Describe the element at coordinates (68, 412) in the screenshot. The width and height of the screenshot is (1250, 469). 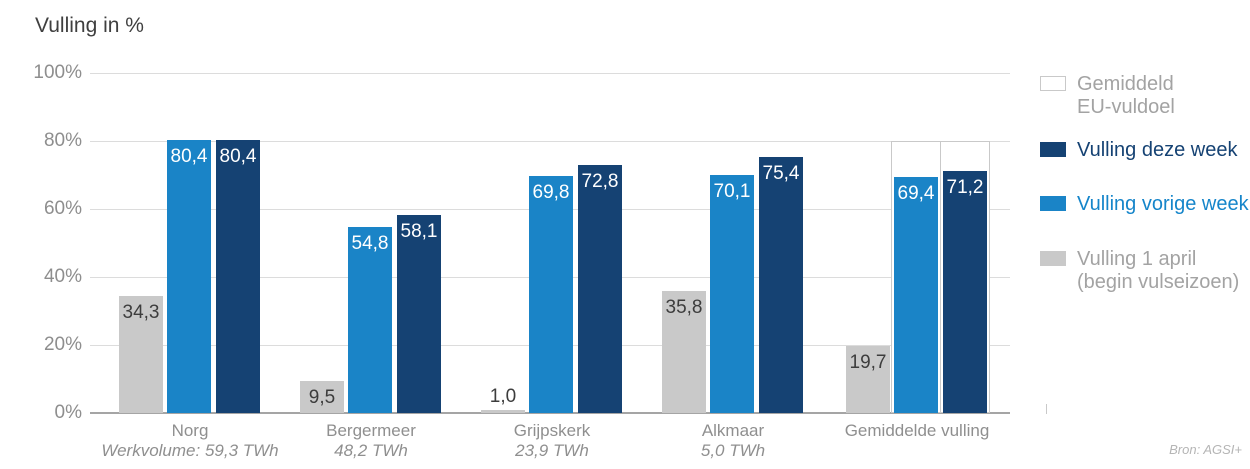
I see `y-axis-tick-0%: 0%` at that location.